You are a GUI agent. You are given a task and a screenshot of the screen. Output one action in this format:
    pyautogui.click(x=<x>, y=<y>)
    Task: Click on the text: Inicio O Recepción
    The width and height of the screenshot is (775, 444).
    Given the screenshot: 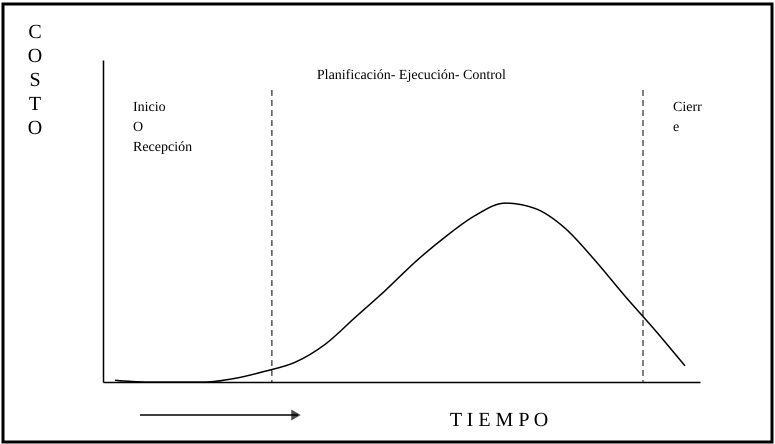 What is the action you would take?
    pyautogui.click(x=162, y=127)
    